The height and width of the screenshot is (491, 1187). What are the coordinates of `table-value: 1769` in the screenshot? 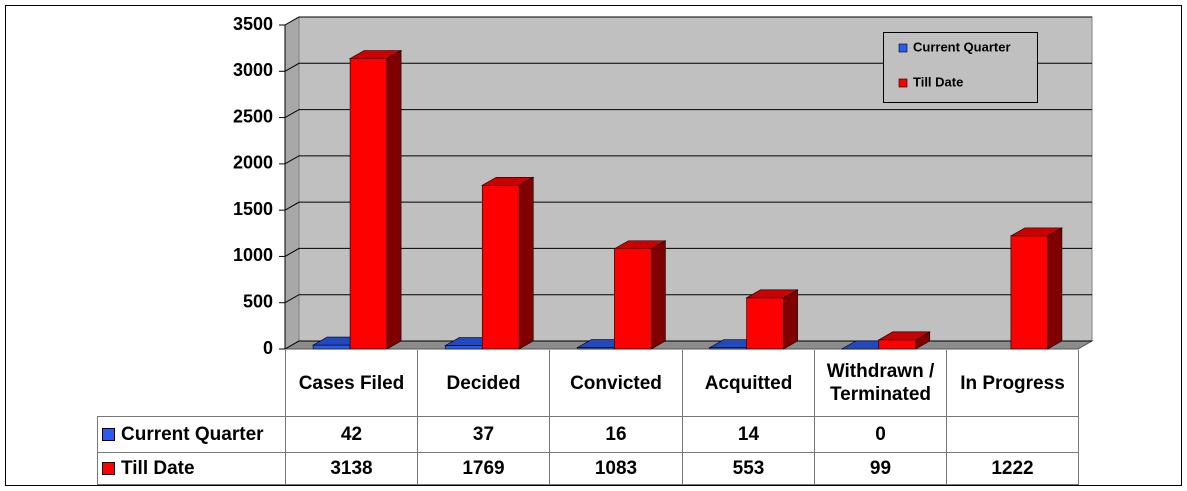 It's located at (483, 468).